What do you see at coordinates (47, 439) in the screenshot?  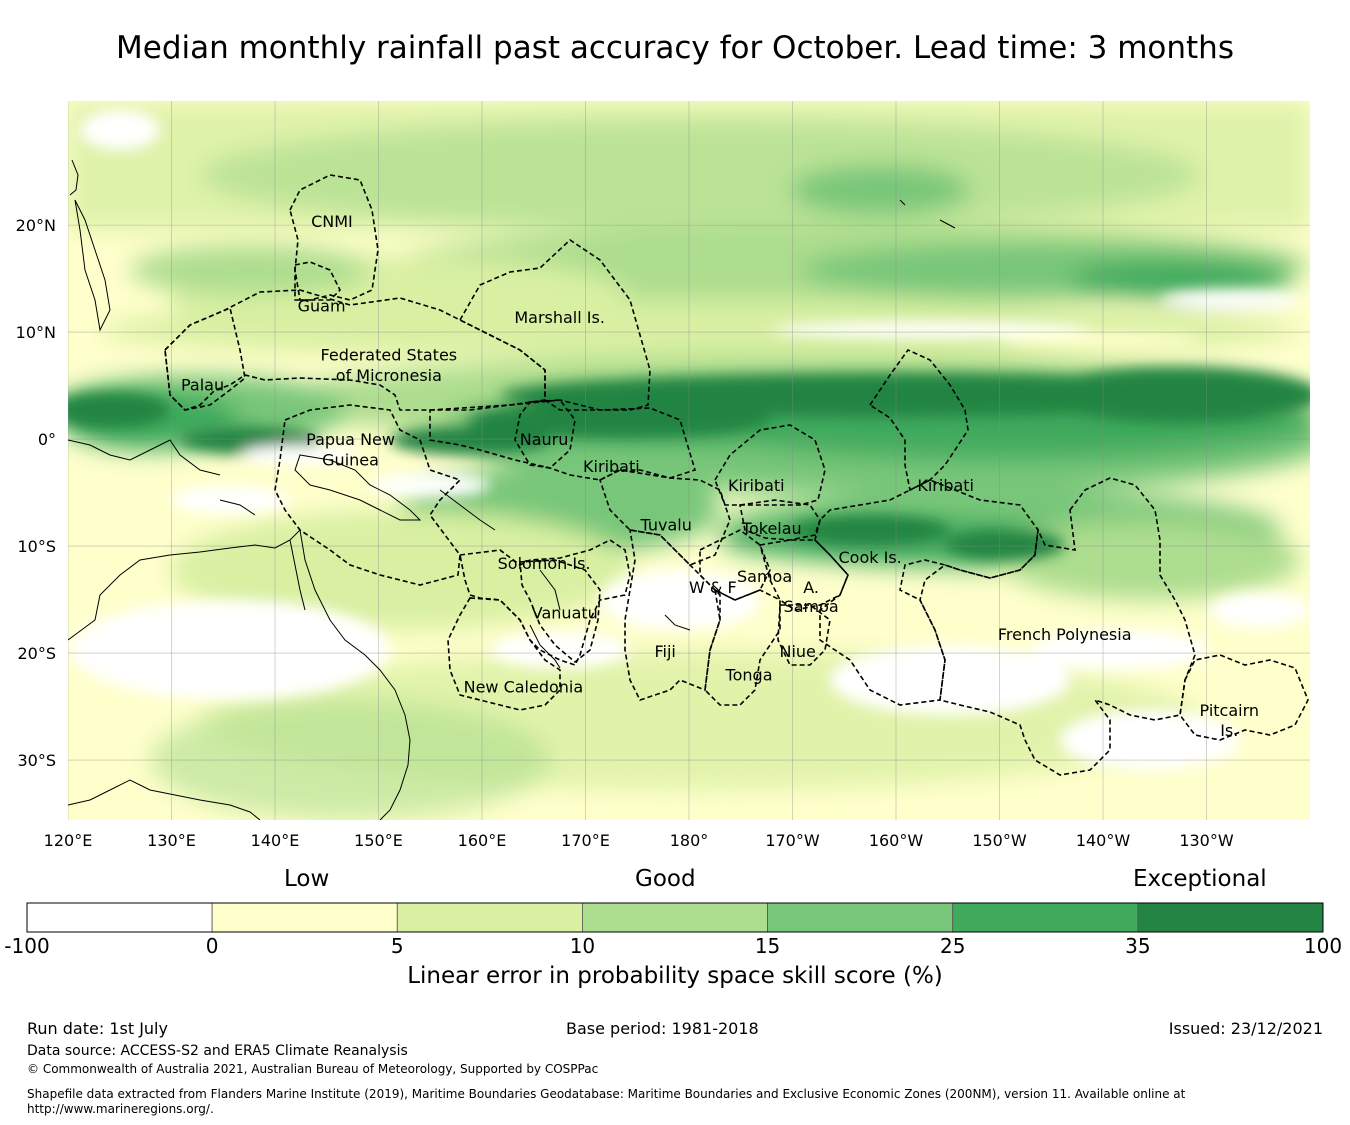 I see `lat-label: 0°` at bounding box center [47, 439].